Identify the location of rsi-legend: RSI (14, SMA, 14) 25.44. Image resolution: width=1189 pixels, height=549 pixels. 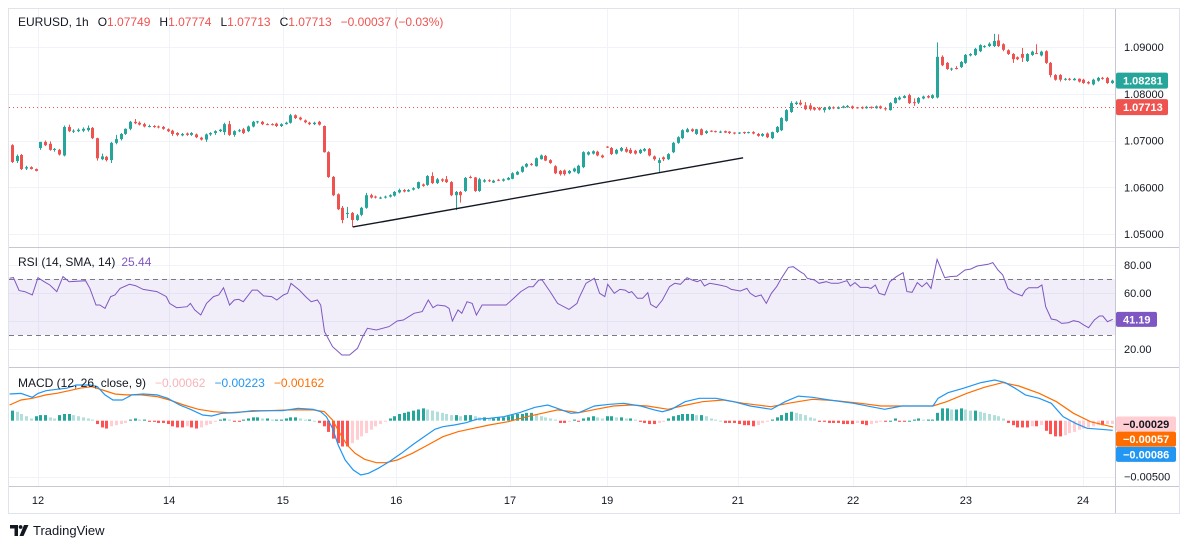
(84, 262).